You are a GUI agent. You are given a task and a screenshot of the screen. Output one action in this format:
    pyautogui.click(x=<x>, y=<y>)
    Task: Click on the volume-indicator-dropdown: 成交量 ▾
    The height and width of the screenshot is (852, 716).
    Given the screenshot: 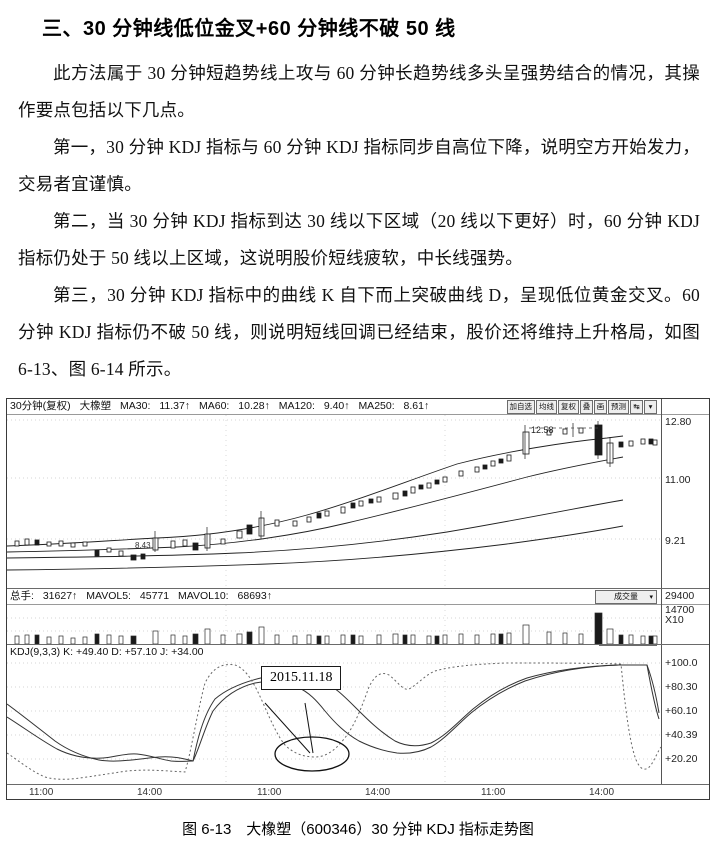 What is the action you would take?
    pyautogui.click(x=626, y=597)
    